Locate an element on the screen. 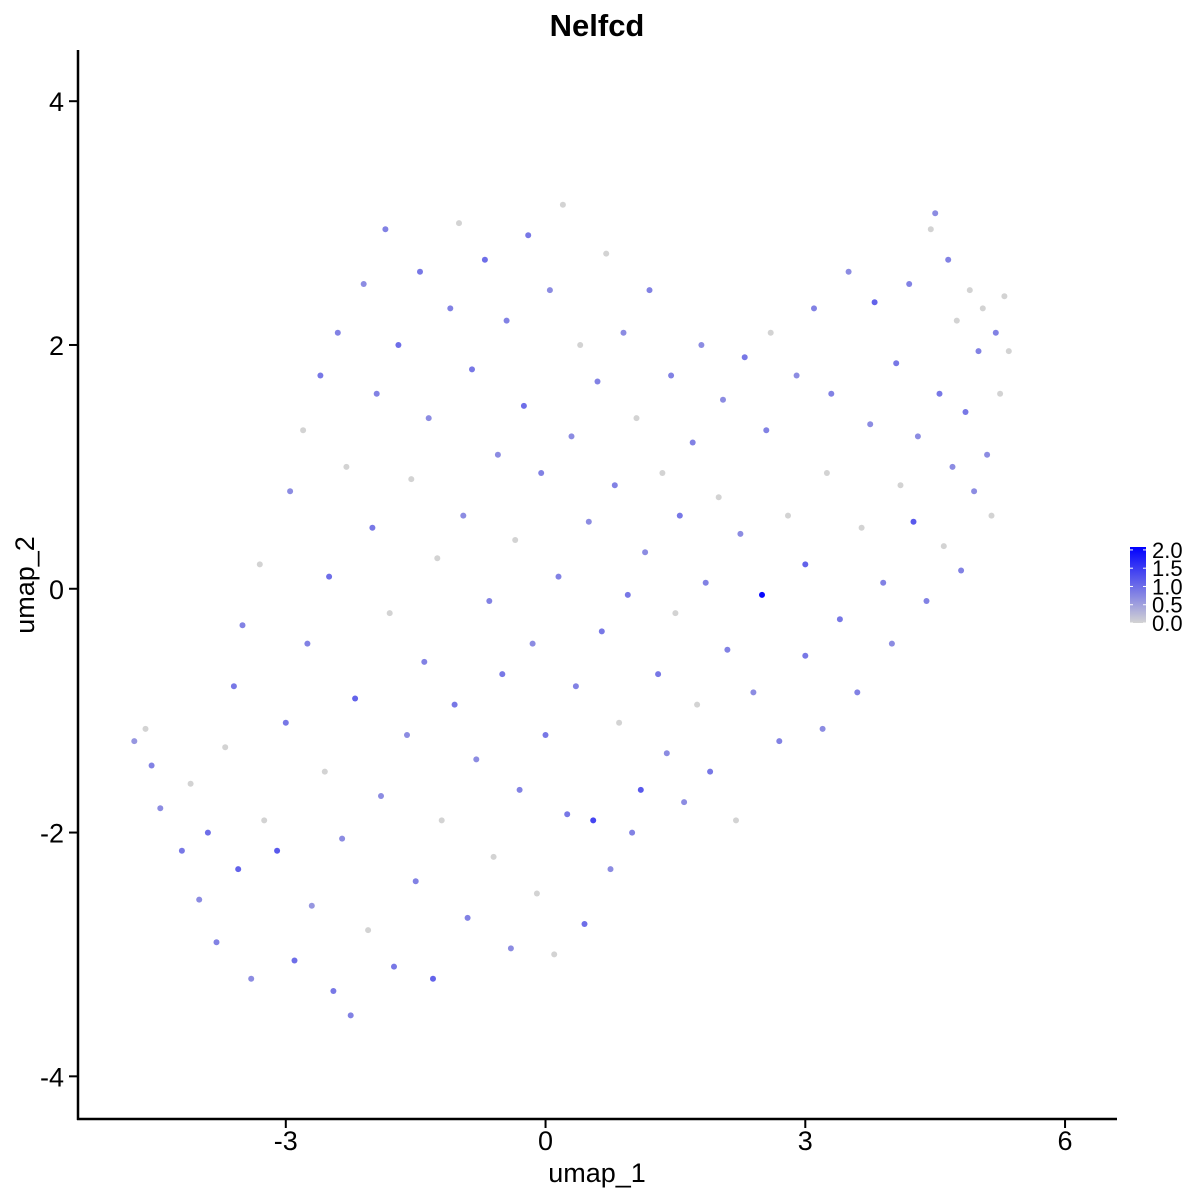 This screenshot has width=1200, height=1200. colorbar is located at coordinates (1138, 585).